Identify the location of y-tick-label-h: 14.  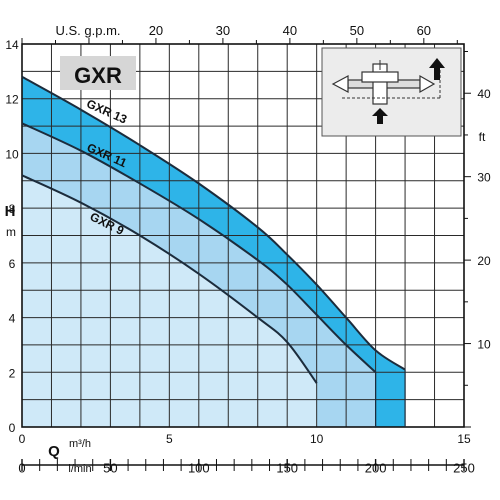
(12, 45).